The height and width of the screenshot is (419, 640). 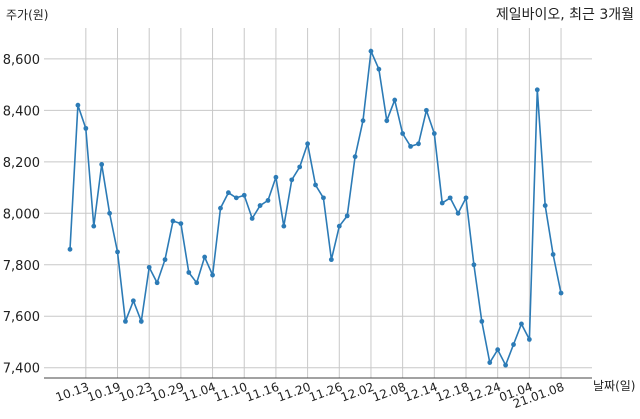 I want to click on y-tick-label: 7,600, so click(x=21, y=317).